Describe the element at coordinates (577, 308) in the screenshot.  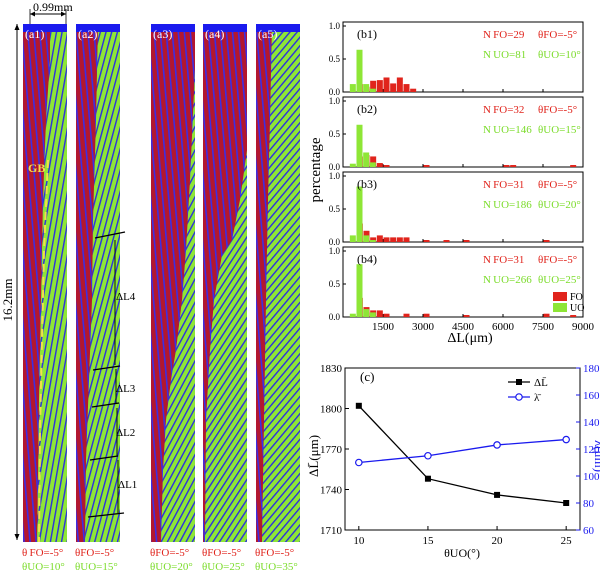
I see `legend-uo-label: UO` at that location.